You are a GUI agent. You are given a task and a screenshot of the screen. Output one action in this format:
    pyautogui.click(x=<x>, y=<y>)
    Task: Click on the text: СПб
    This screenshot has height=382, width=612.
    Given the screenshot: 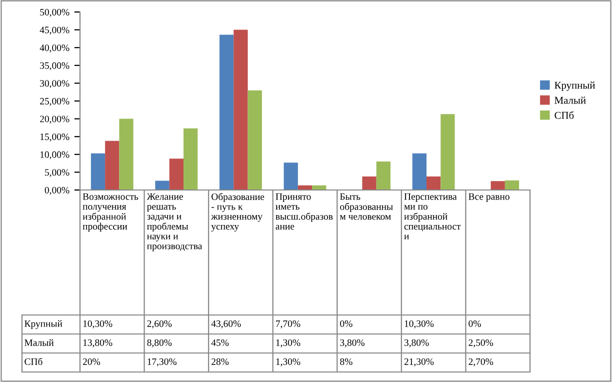 What is the action you would take?
    pyautogui.click(x=33, y=361)
    